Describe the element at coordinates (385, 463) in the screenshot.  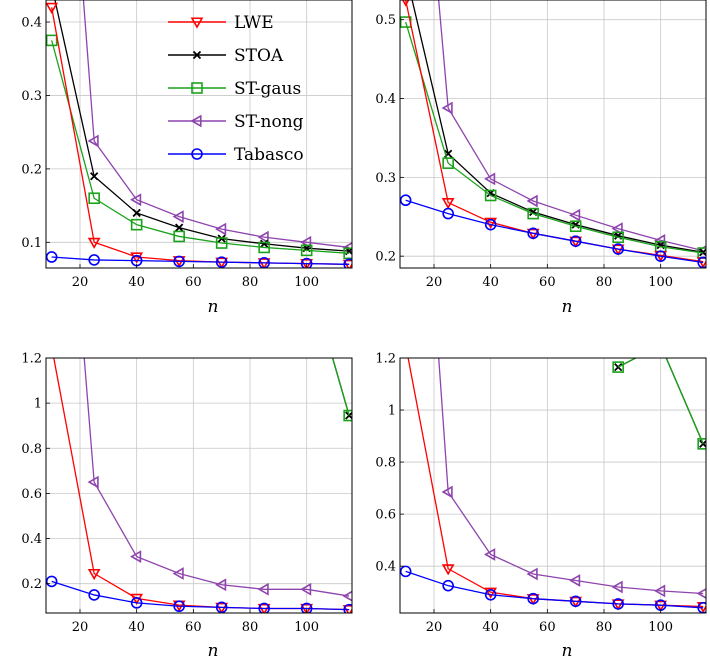
I see `y-tick-label: 0.8` at that location.